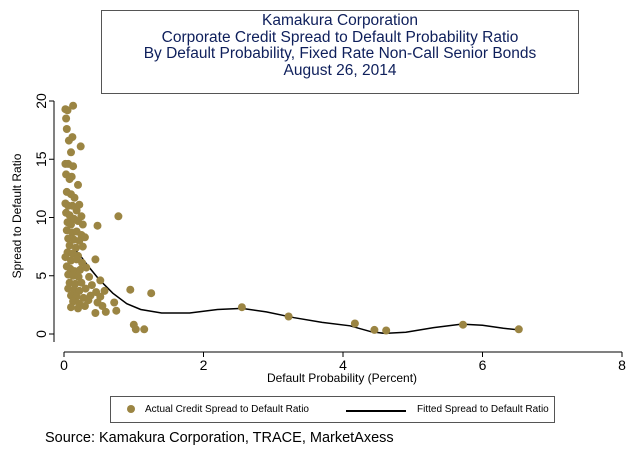 Image resolution: width=640 pixels, height=459 pixels. Describe the element at coordinates (376, 411) in the screenshot. I see `legend-line-marker` at that location.